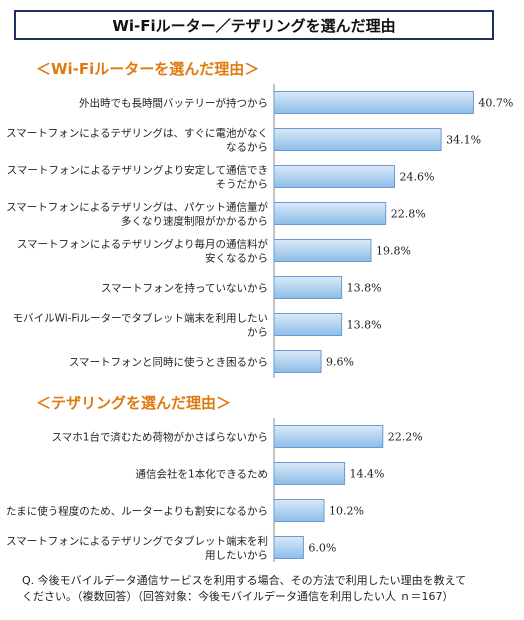 Image resolution: width=524 pixels, height=620 pixels. I want to click on category-label-line: 安くなるから, so click(236, 258).